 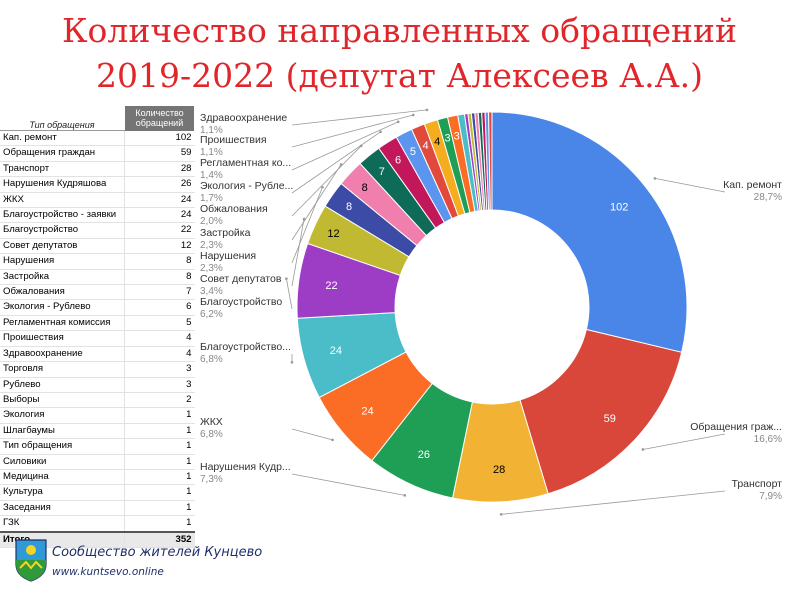 What do you see at coordinates (62, 400) in the screenshot?
I see `row-type: Выборы` at bounding box center [62, 400].